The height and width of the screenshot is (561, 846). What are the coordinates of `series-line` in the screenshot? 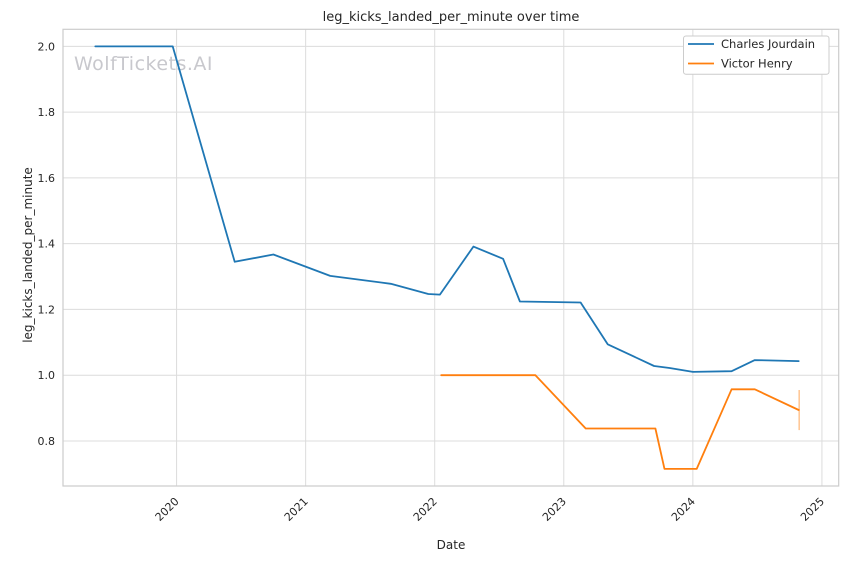 It's located at (620, 422).